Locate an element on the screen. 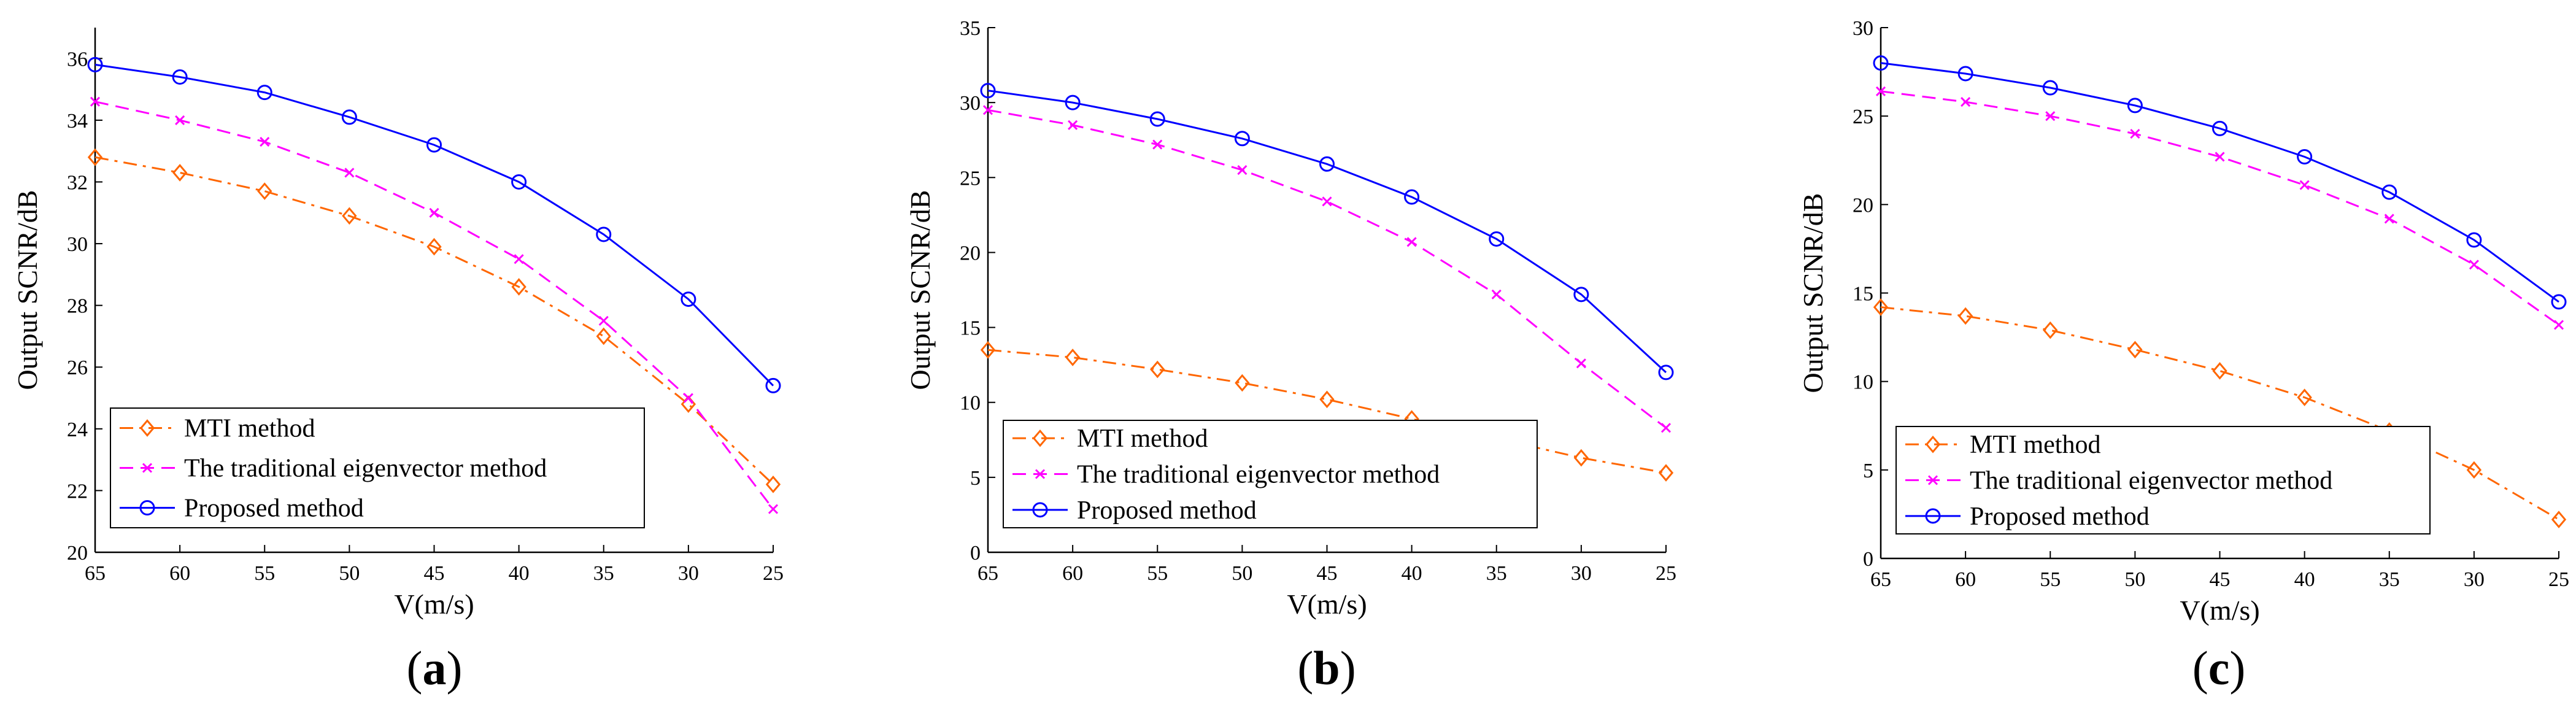 The height and width of the screenshot is (710, 2576). panel-label-letter: b is located at coordinates (1326, 668).